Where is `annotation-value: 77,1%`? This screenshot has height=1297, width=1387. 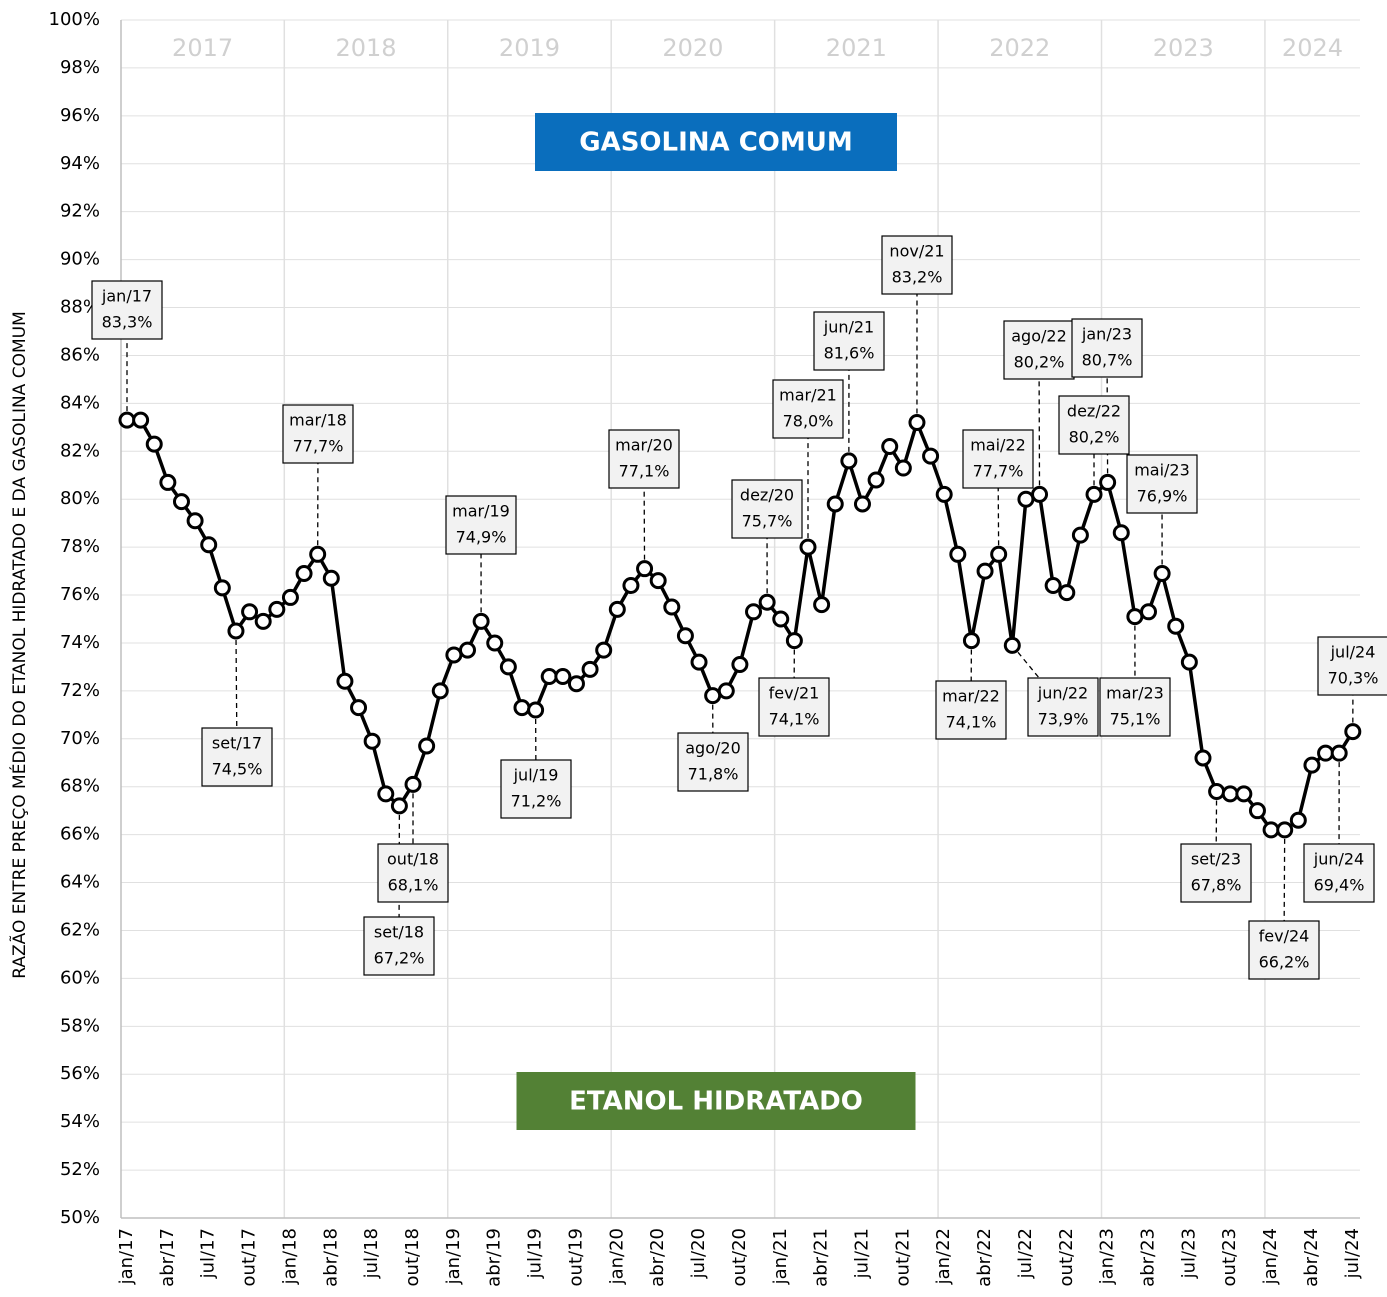
annotation-value: 77,1% is located at coordinates (644, 471).